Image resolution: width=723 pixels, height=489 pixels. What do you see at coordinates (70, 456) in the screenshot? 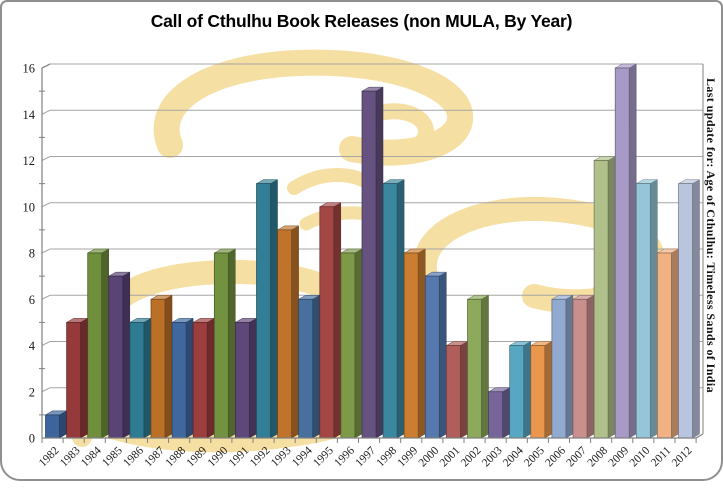
I see `x-tick-label: 1983` at bounding box center [70, 456].